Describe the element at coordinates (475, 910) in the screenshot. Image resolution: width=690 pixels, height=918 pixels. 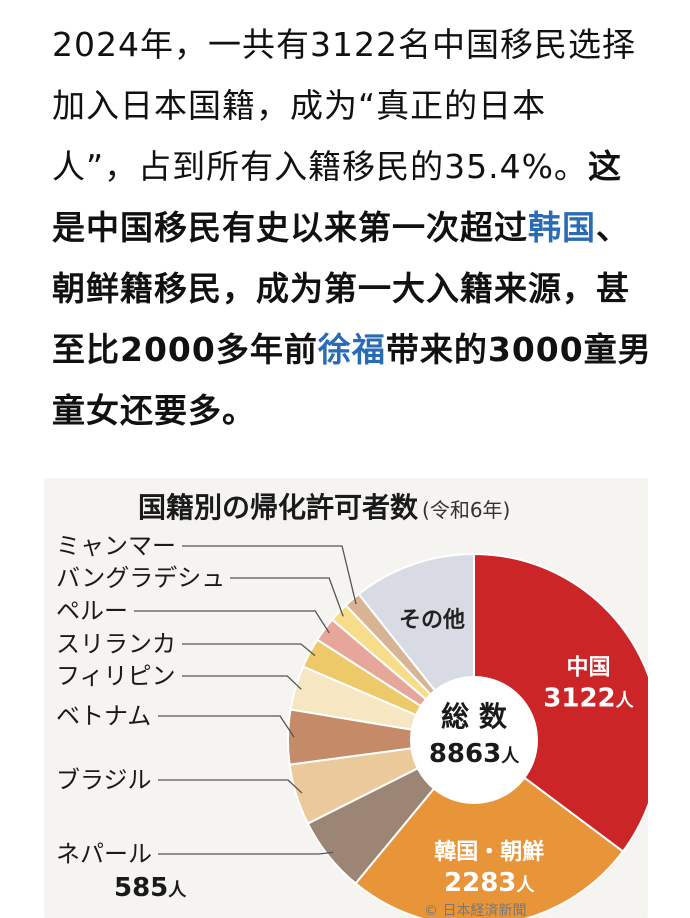
I see `source-watermark: © 日本経済新聞` at that location.